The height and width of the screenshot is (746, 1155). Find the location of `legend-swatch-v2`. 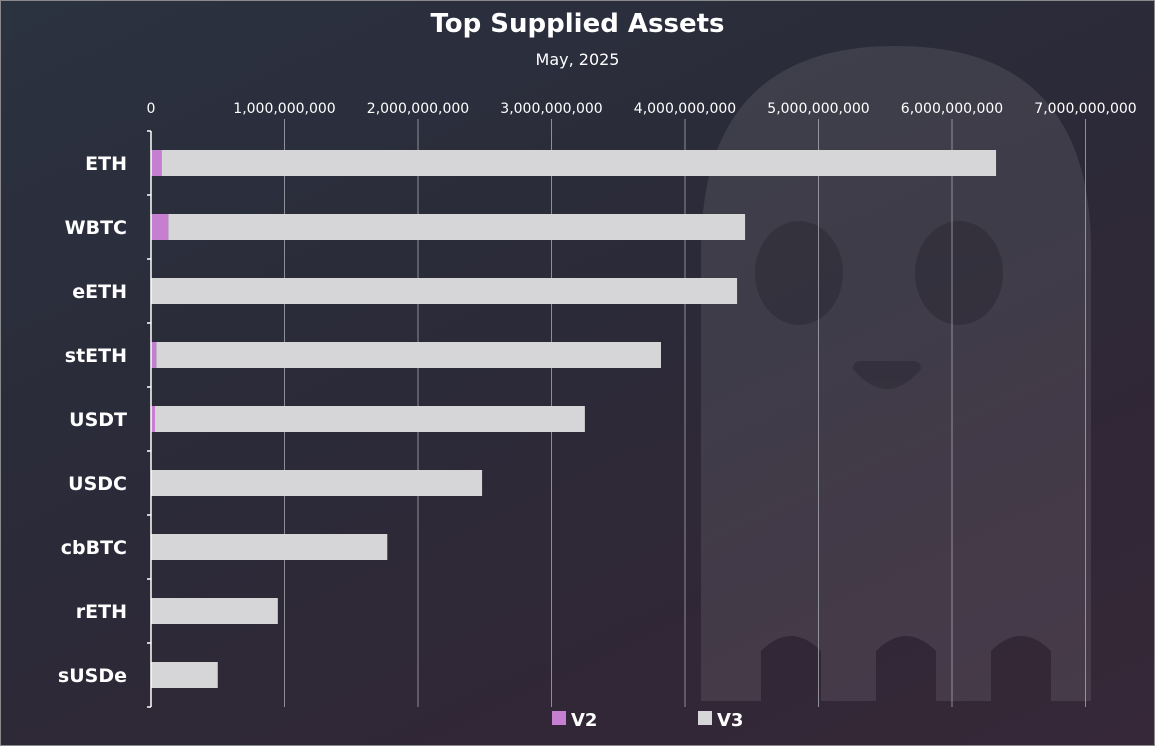

legend-swatch-v2 is located at coordinates (559, 718).